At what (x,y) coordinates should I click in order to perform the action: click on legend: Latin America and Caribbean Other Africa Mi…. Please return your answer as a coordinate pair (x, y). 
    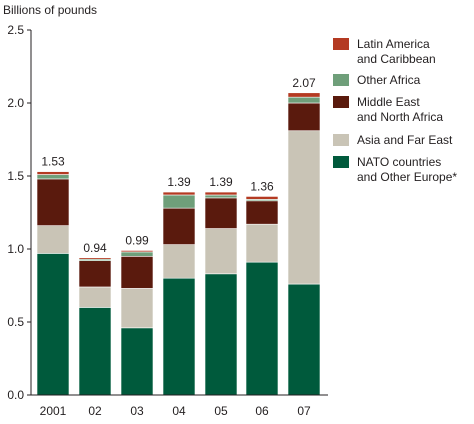
    Looking at the image, I should click on (395, 110).